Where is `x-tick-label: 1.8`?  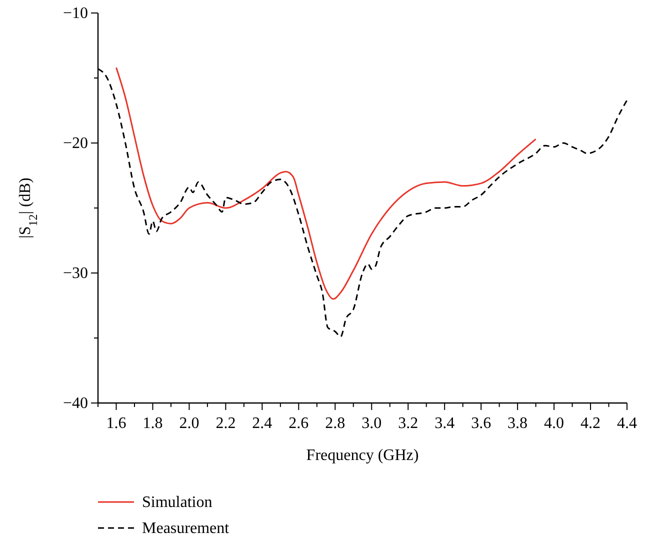
x-tick-label: 1.8 is located at coordinates (152, 423).